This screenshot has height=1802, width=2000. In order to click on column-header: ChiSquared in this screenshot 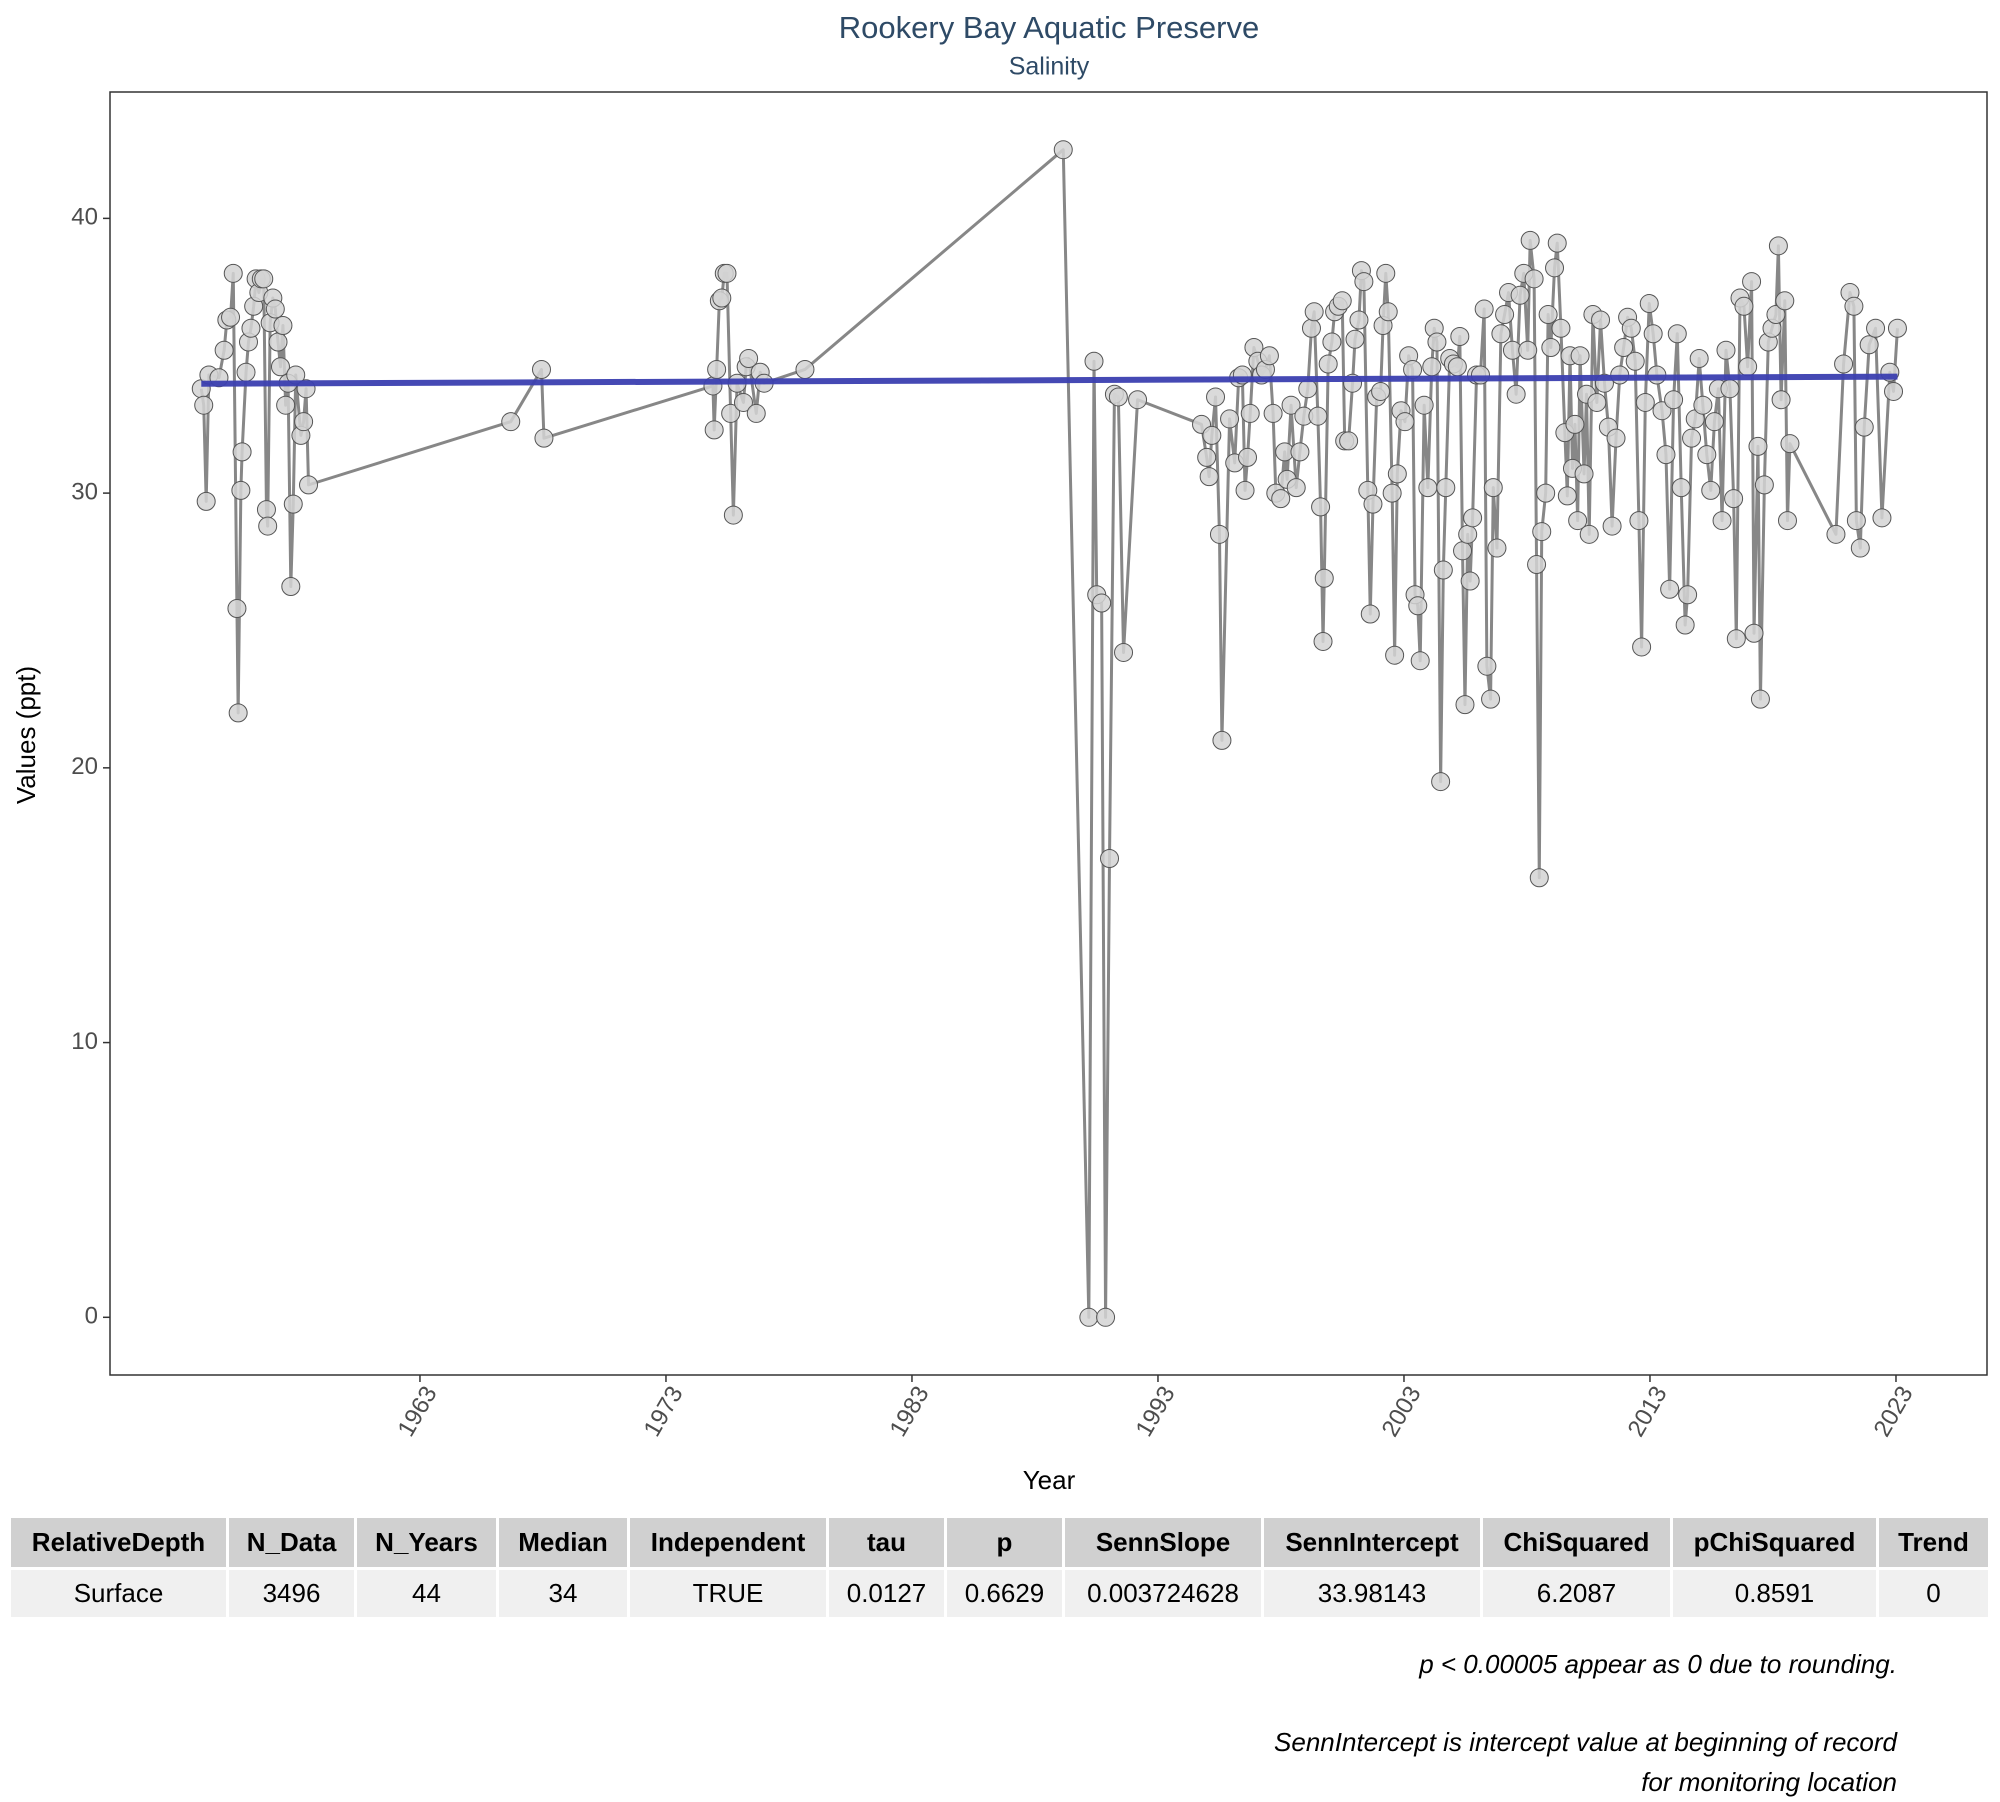, I will do `click(1576, 1542)`.